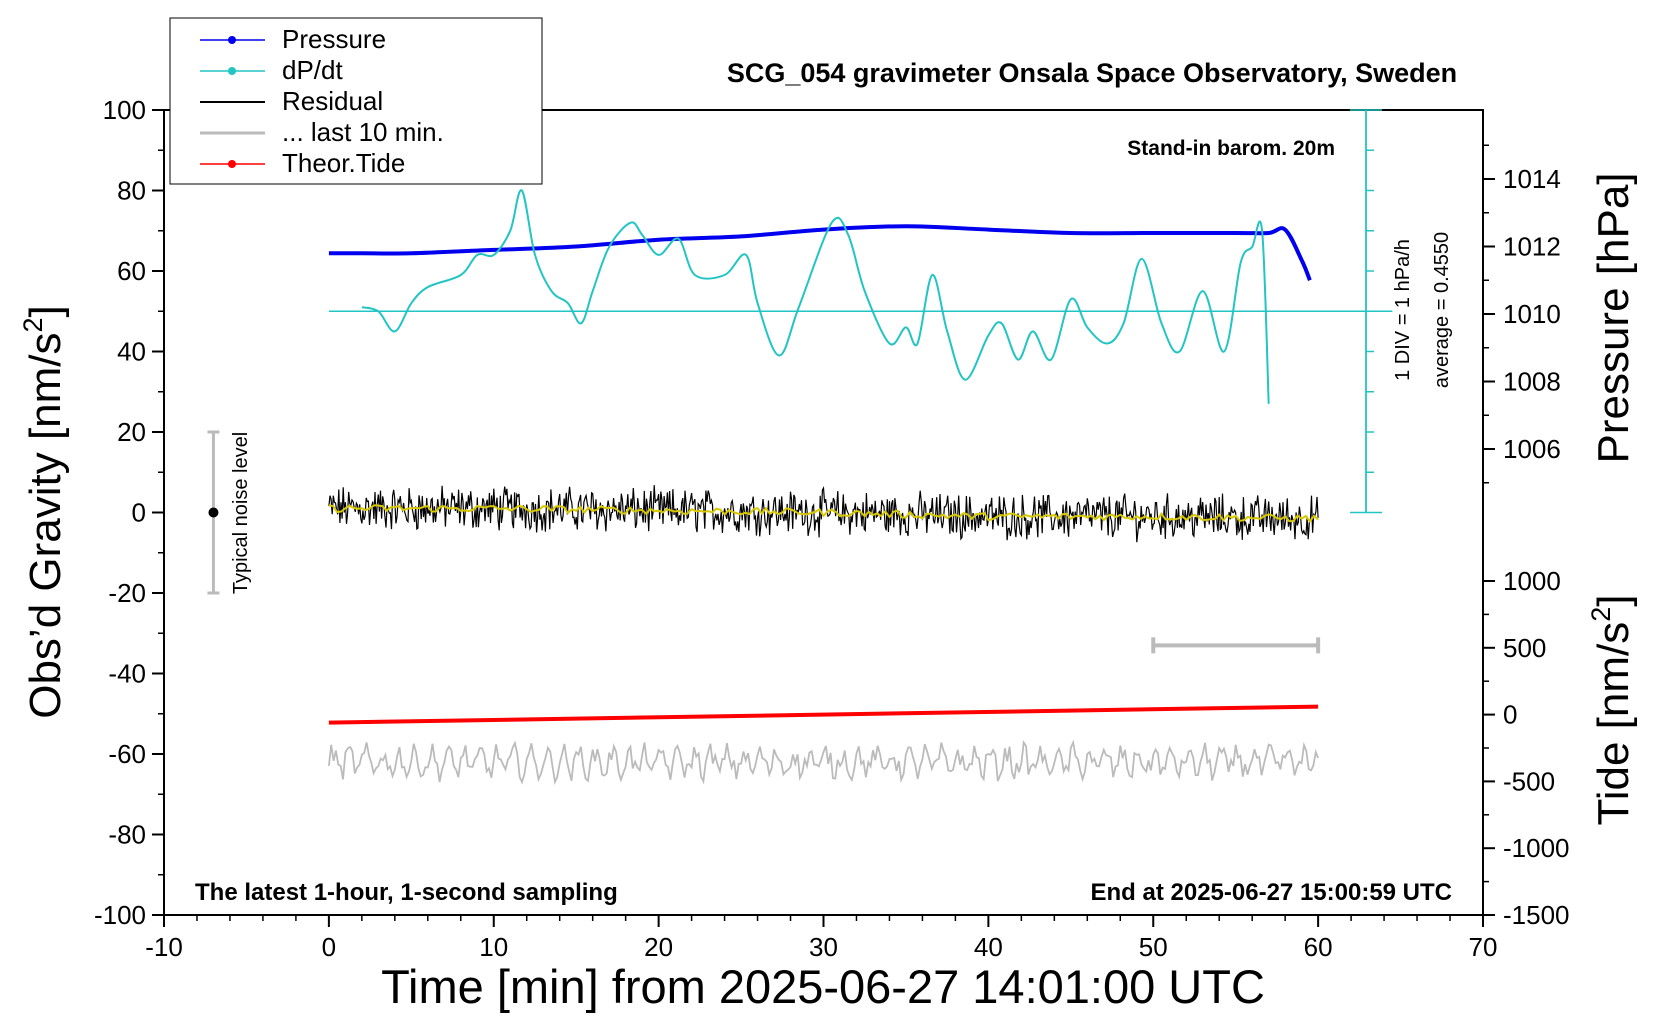  I want to click on y-tick-label: -80, so click(127, 835).